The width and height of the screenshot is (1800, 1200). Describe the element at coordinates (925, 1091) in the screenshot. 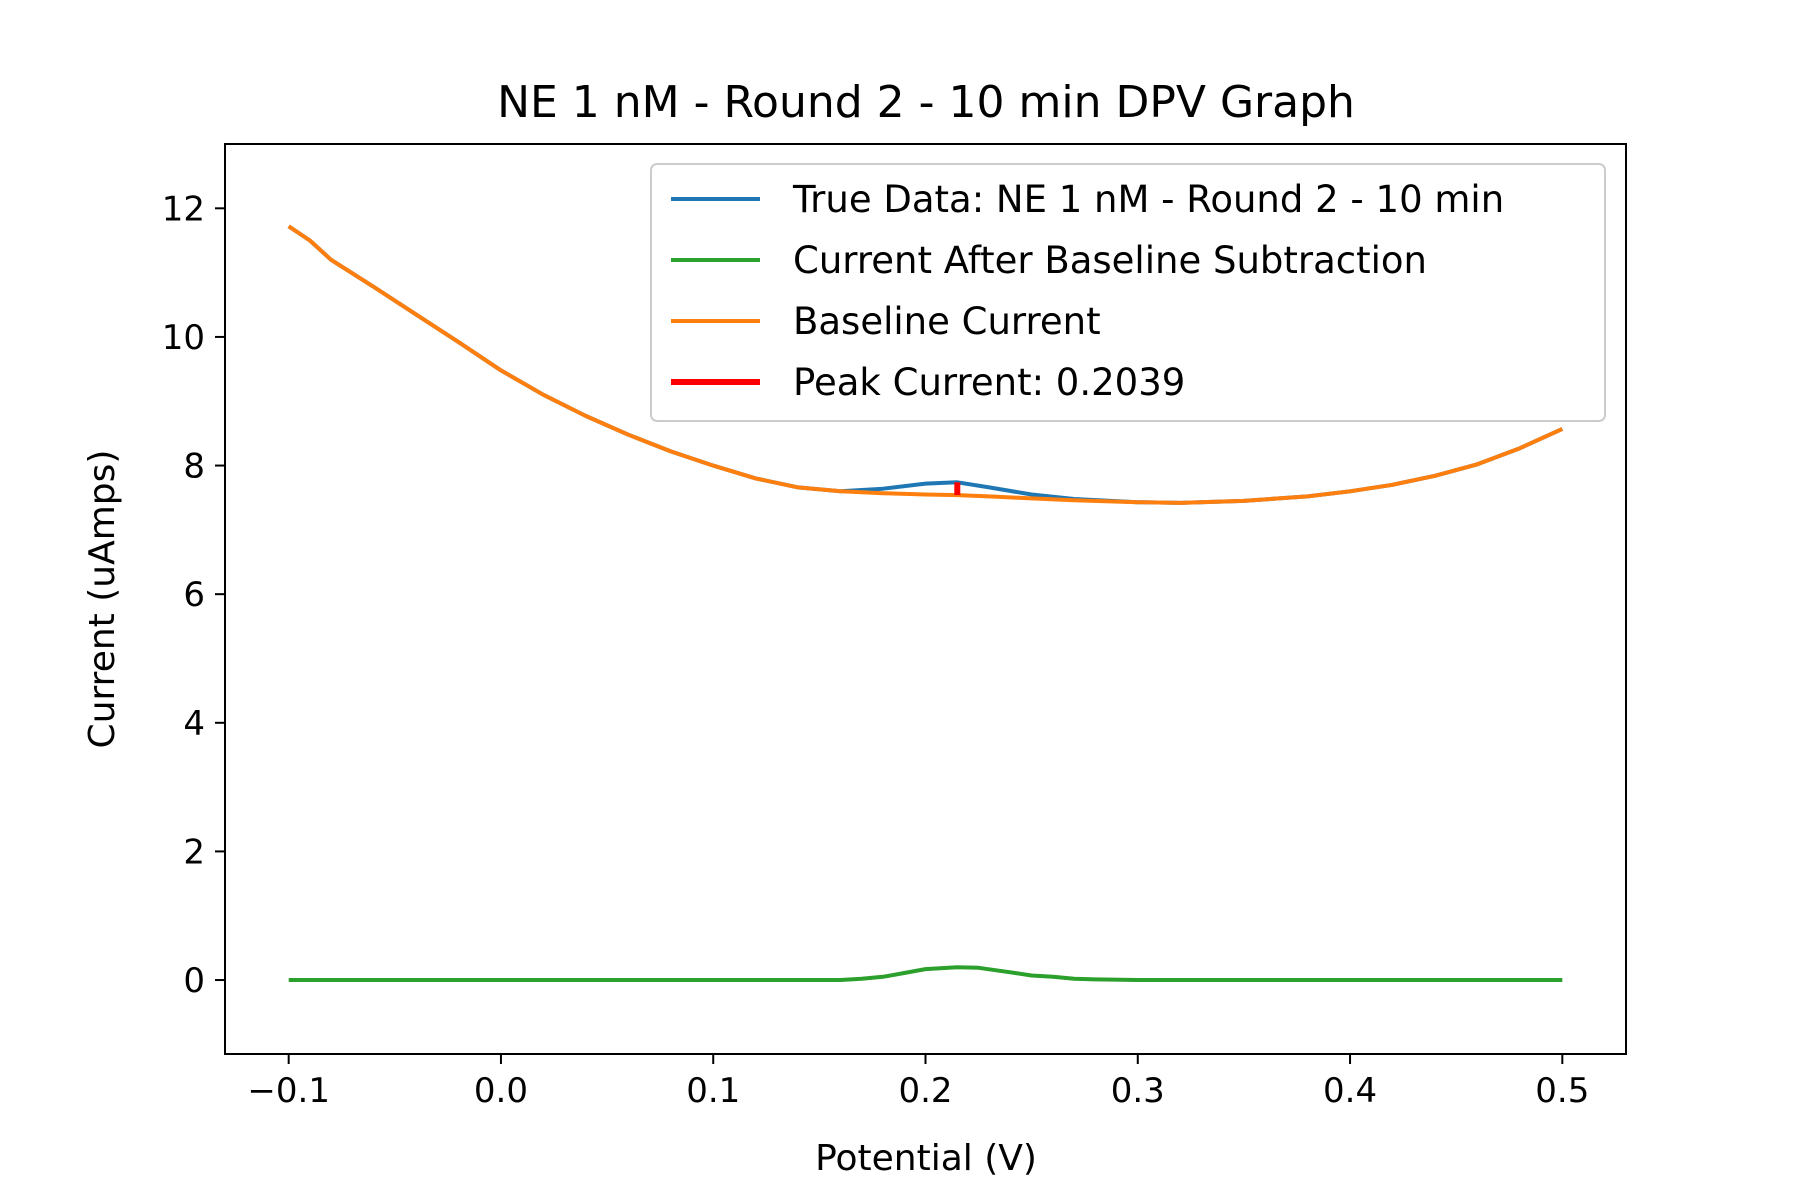

I see `x-tick-label: 0.2` at that location.